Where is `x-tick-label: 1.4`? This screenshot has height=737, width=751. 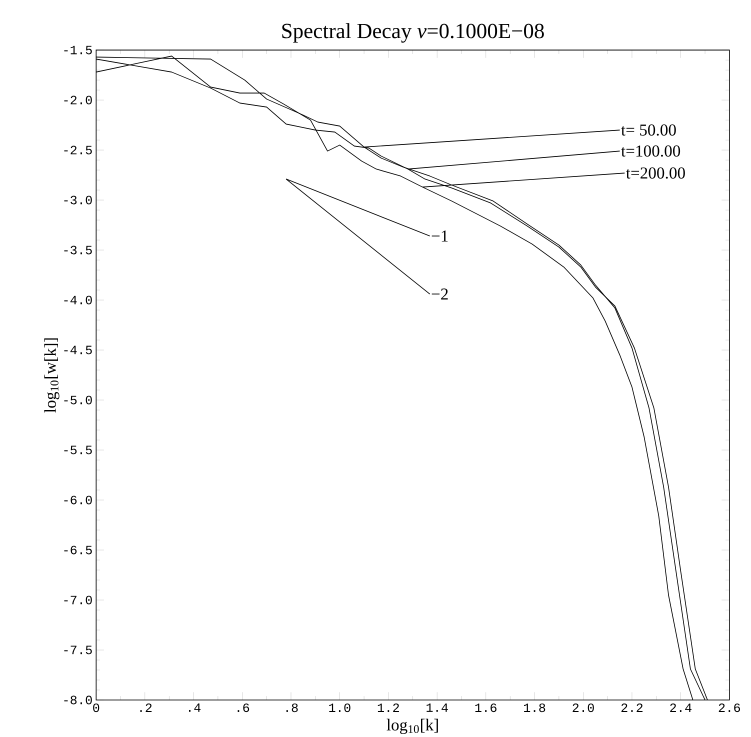 x-tick-label: 1.4 is located at coordinates (437, 707).